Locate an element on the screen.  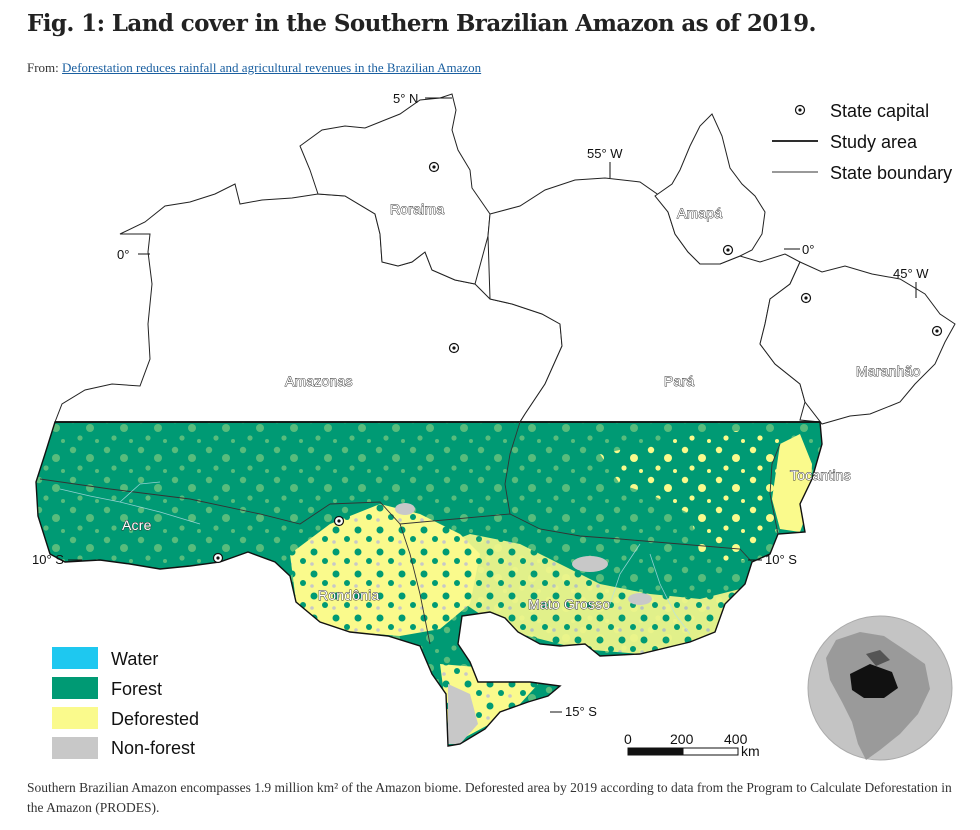
label-lat-10s-left: 10° S is located at coordinates (48, 559).